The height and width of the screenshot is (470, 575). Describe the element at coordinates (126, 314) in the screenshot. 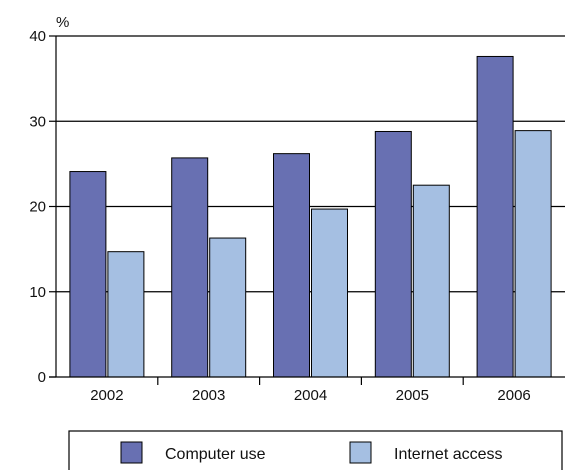

I see `bar-internet-access-2002` at that location.